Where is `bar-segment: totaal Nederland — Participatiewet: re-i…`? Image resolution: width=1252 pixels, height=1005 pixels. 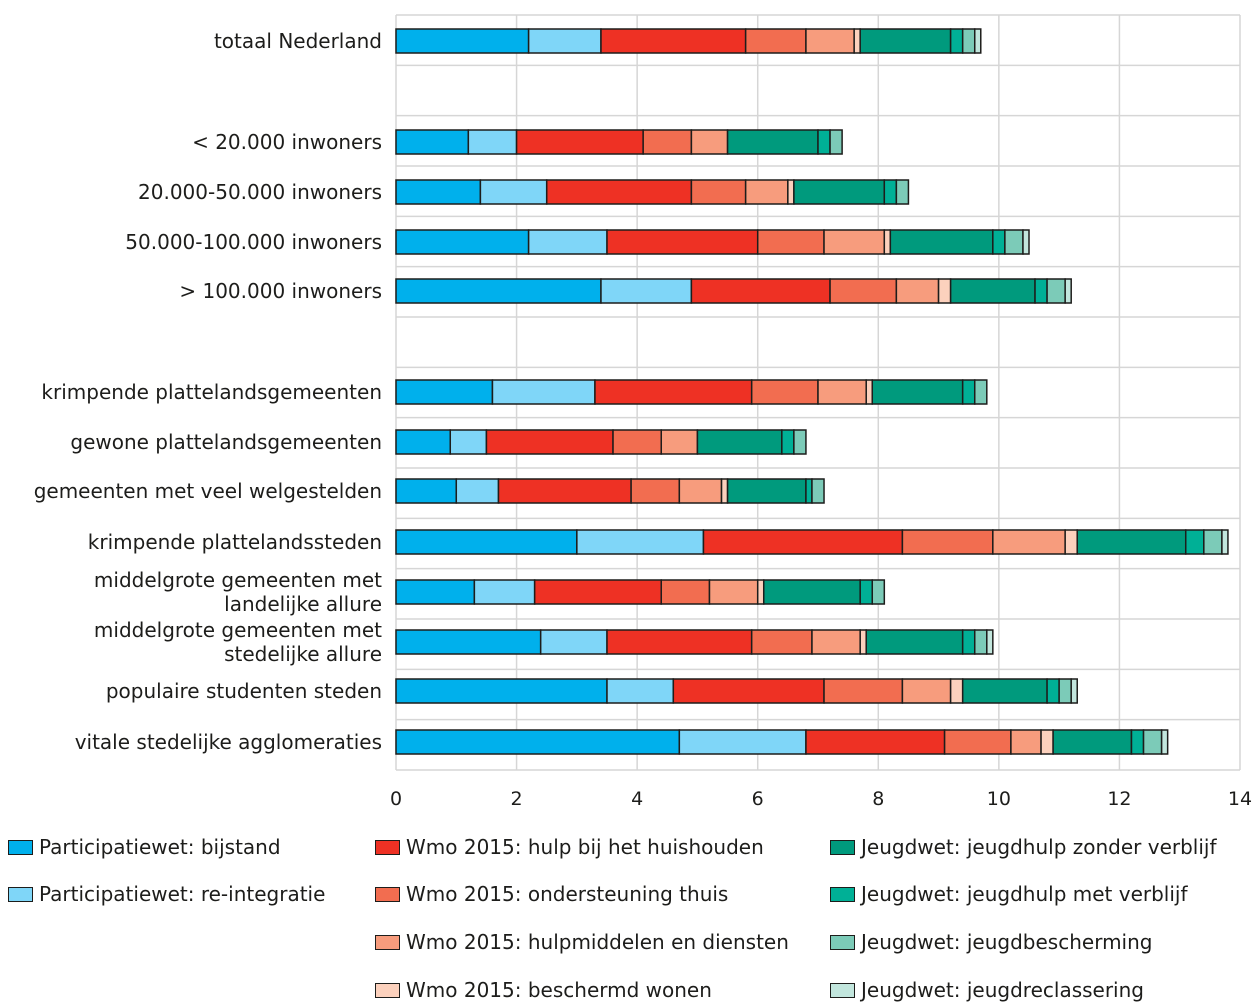 bar-segment: totaal Nederland — Participatiewet: re-i… is located at coordinates (564, 41).